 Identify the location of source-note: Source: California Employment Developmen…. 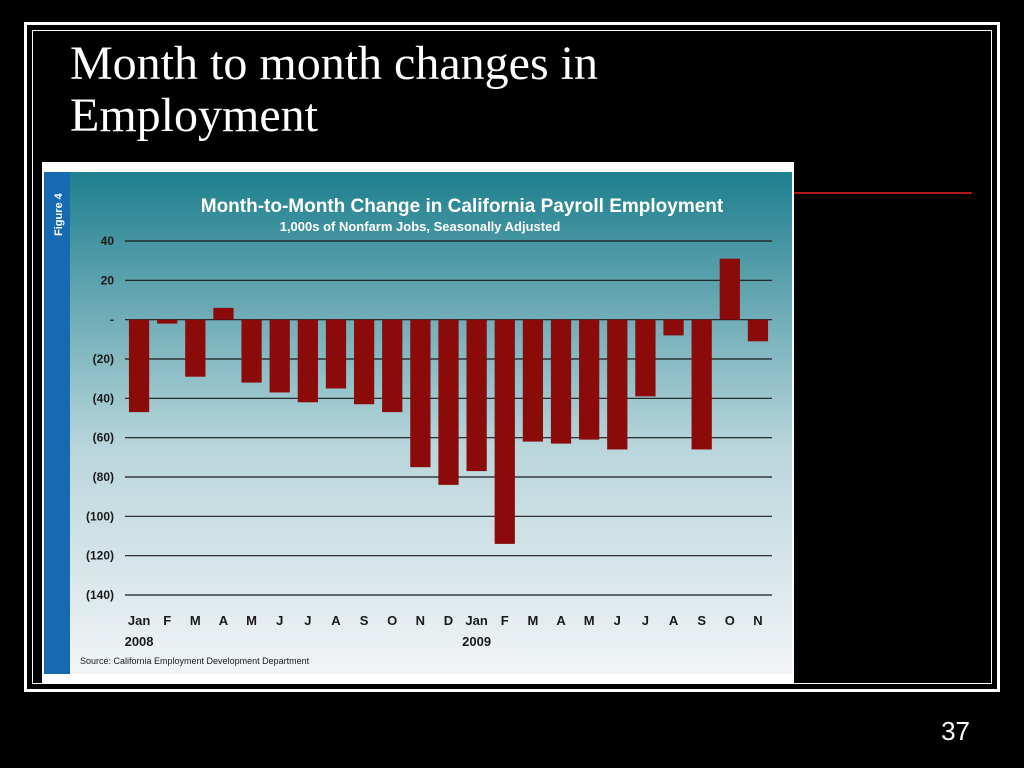
(195, 661).